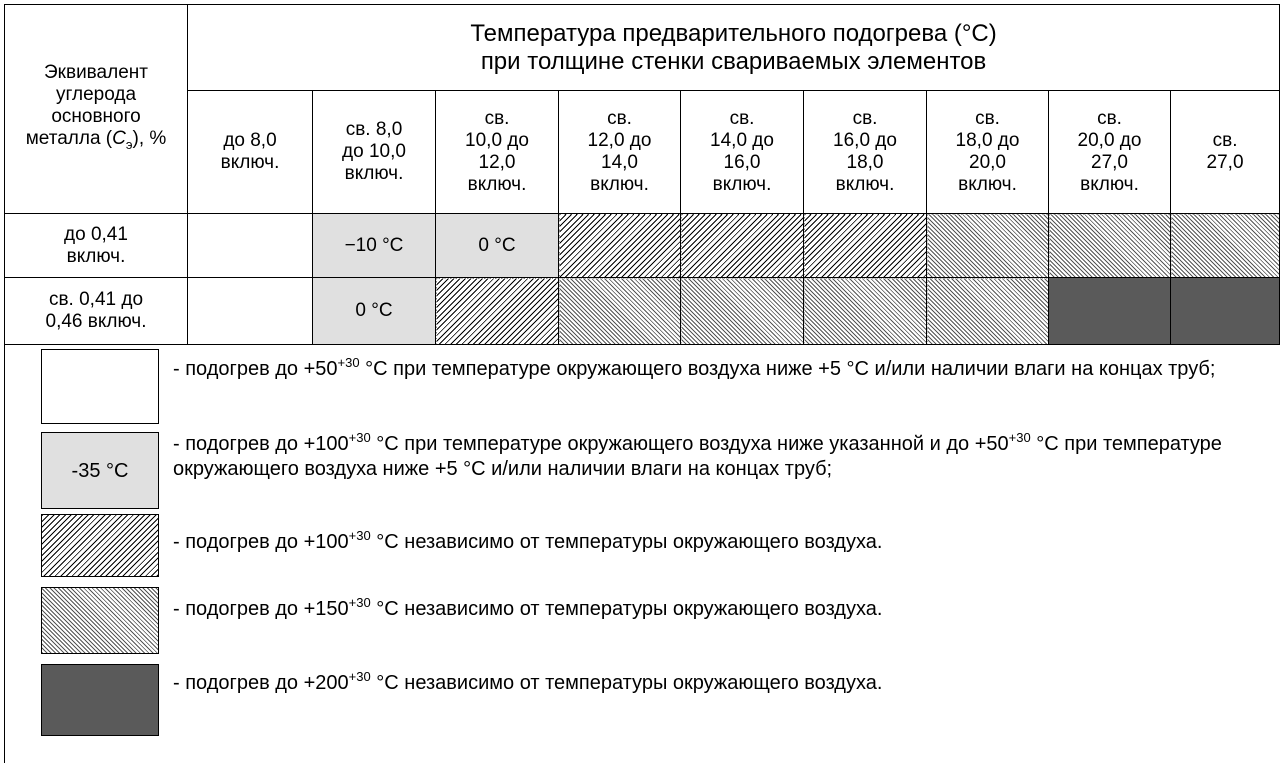 This screenshot has width=1281, height=763. I want to click on column-header: св. 20,0 до 27,0 включ., so click(1109, 152).